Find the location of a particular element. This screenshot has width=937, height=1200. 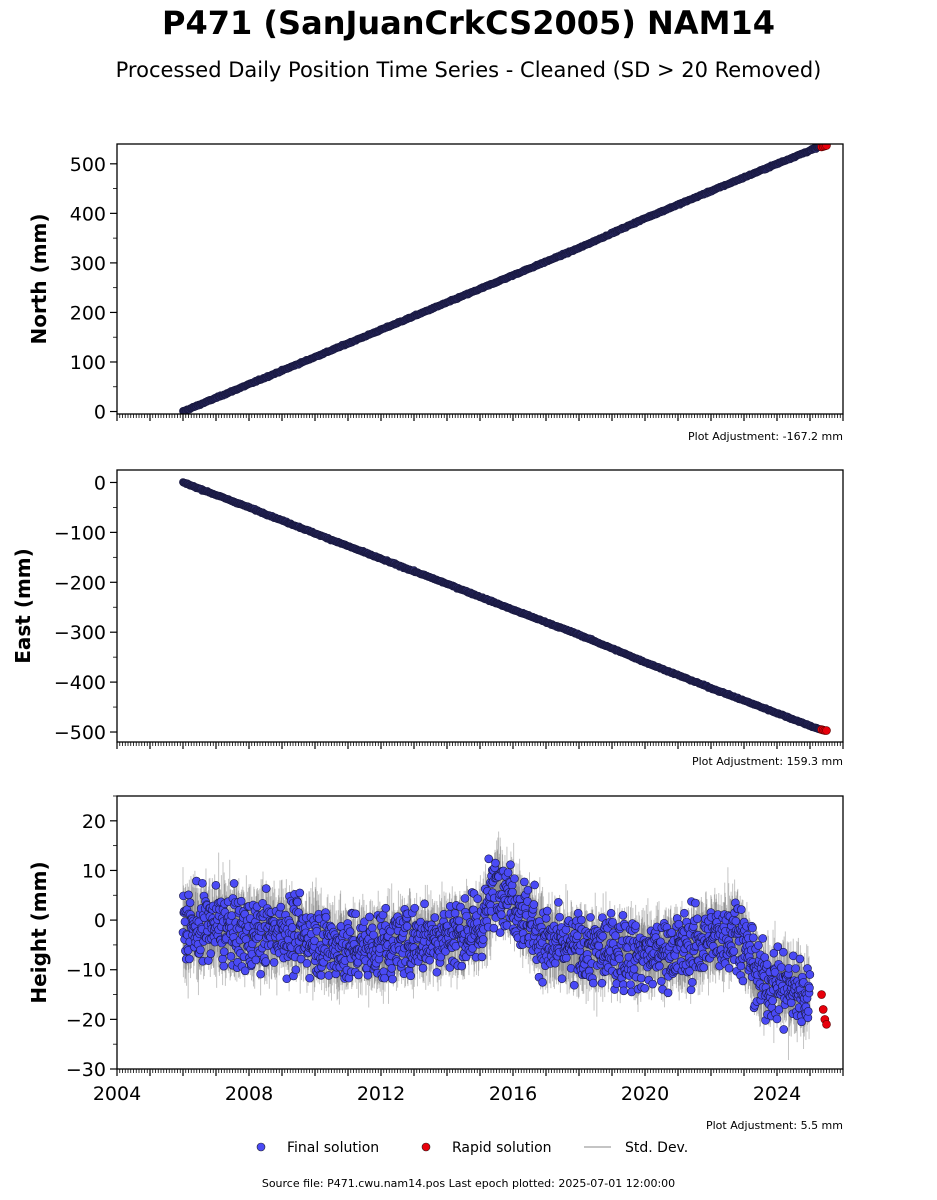

plot-adjustment-note: Plot Adjustment: -167.2 mm is located at coordinates (765, 436).